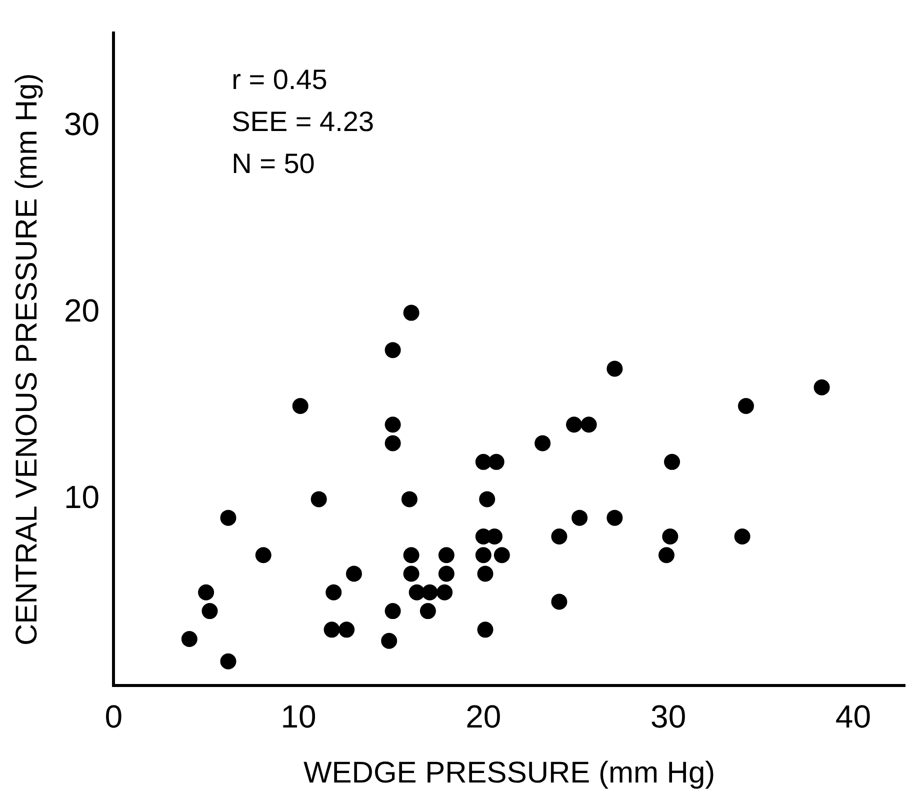 Image resolution: width=913 pixels, height=802 pixels. Describe the element at coordinates (82, 310) in the screenshot. I see `y-tick-label: 20` at that location.